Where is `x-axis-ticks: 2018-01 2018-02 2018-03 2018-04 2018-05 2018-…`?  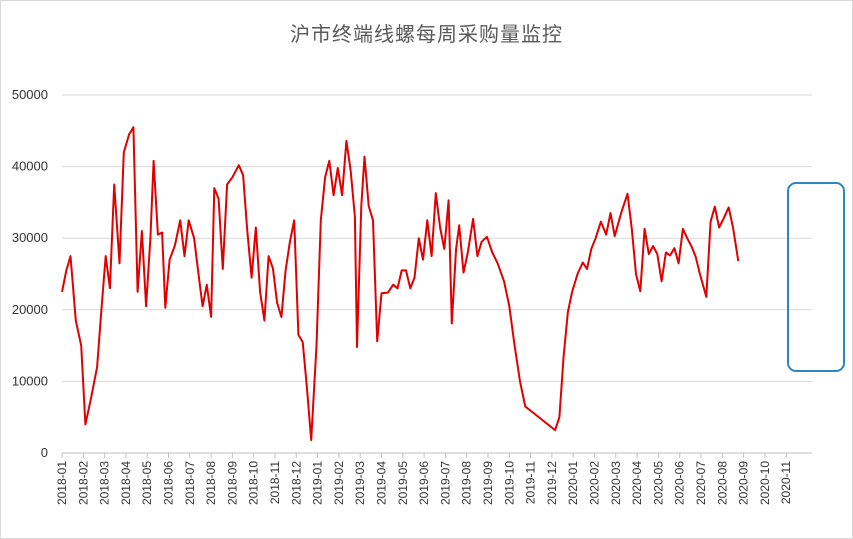 x-axis-ticks: 2018-01 2018-02 2018-03 2018-04 2018-05 2018-… is located at coordinates (424, 479).